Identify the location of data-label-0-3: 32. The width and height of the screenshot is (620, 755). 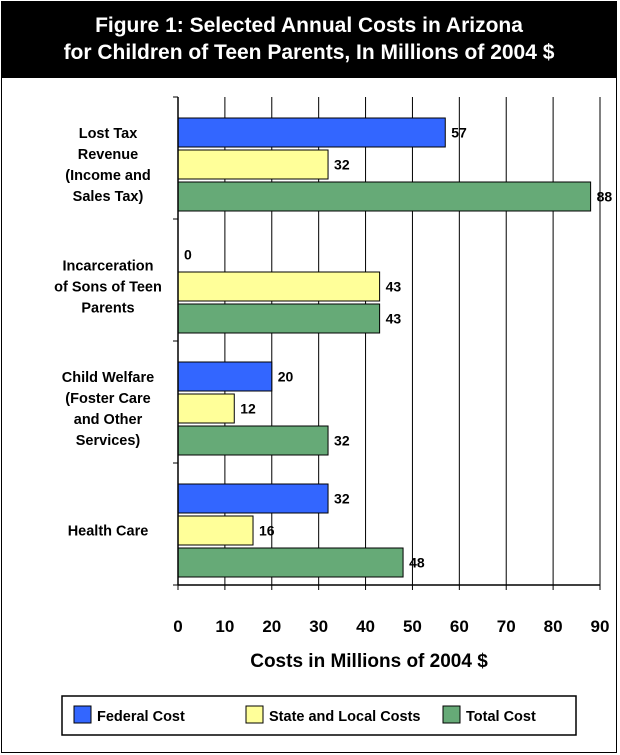
(342, 499).